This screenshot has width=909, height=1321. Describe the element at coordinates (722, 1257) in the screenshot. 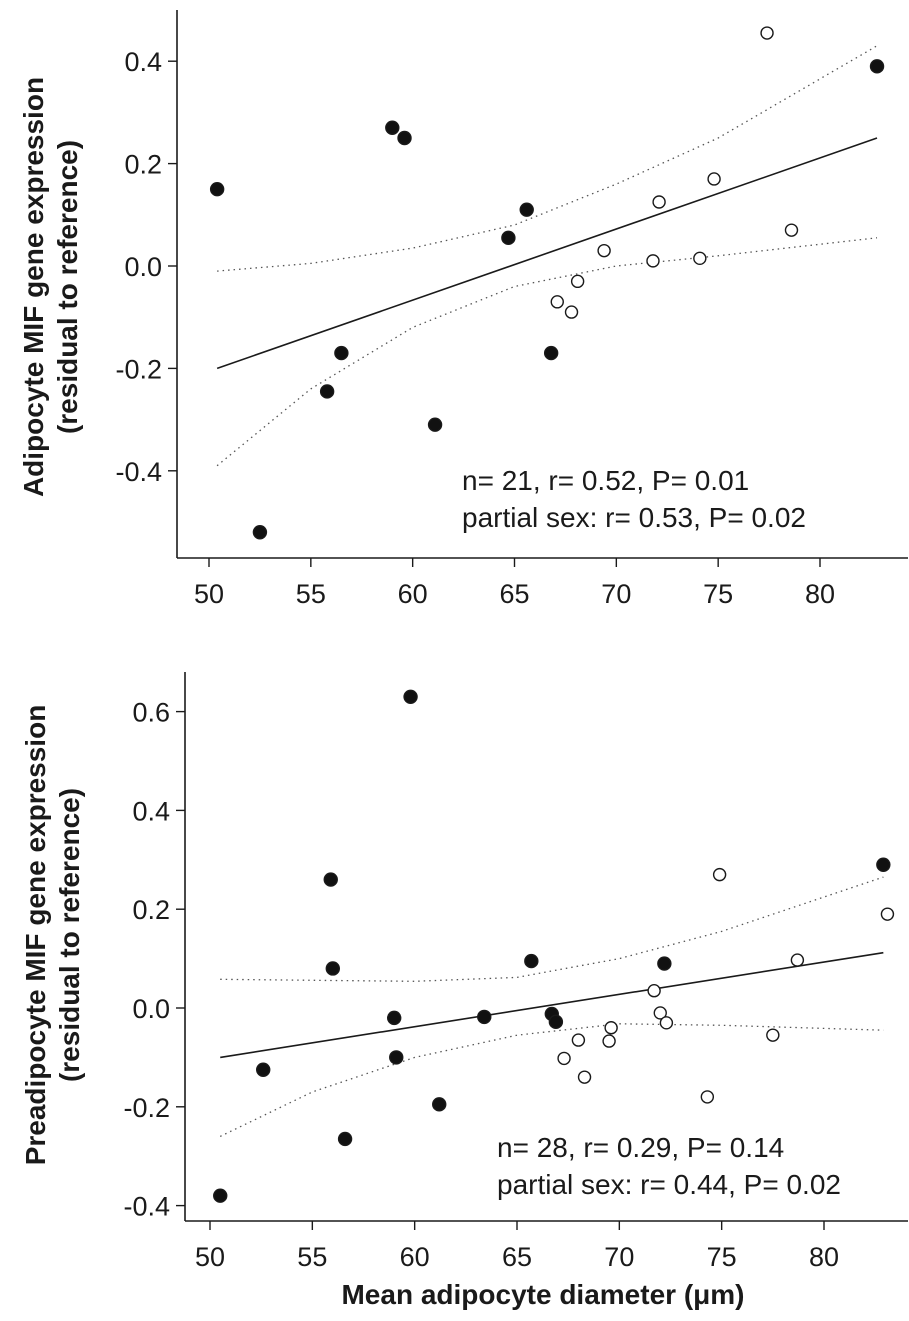

I see `preadipocyte-x-tick-label: 75` at that location.